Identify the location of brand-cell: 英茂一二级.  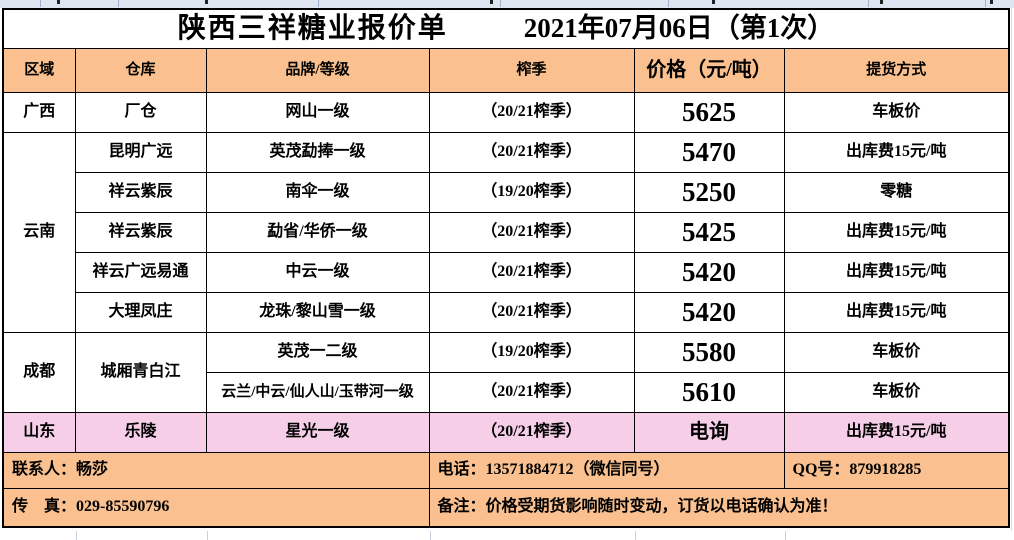
(317, 352).